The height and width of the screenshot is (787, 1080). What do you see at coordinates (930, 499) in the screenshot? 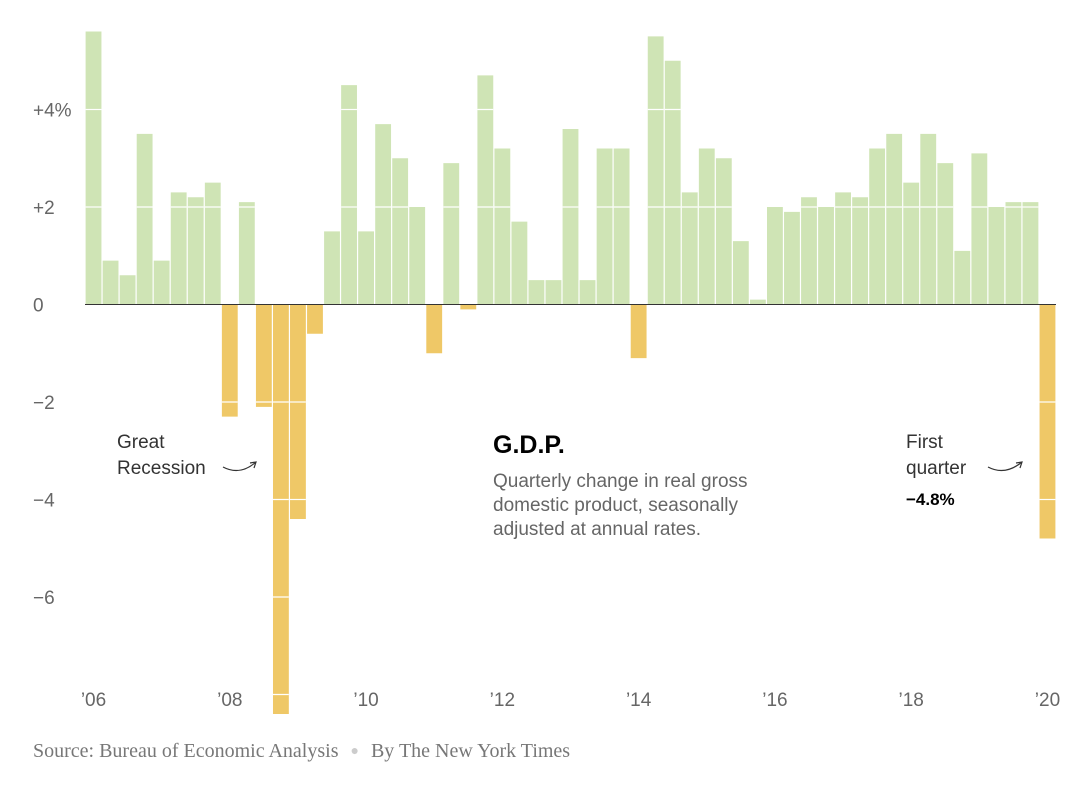
I see `first-quarter-value: −4.8%` at bounding box center [930, 499].